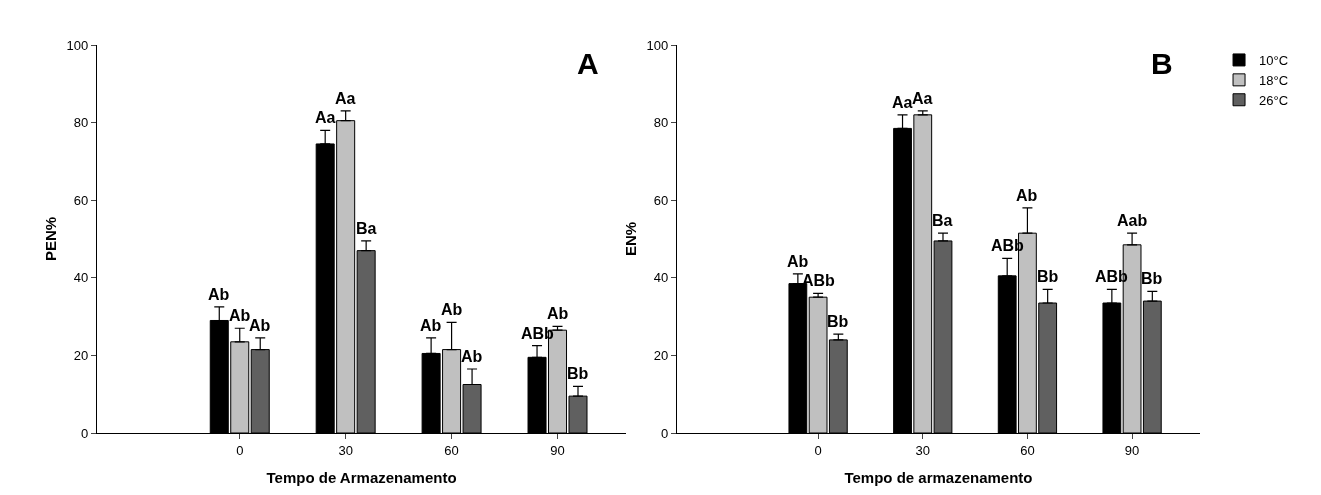 This screenshot has width=1321, height=495. Describe the element at coordinates (1274, 61) in the screenshot. I see `legend-label: 10°C` at that location.